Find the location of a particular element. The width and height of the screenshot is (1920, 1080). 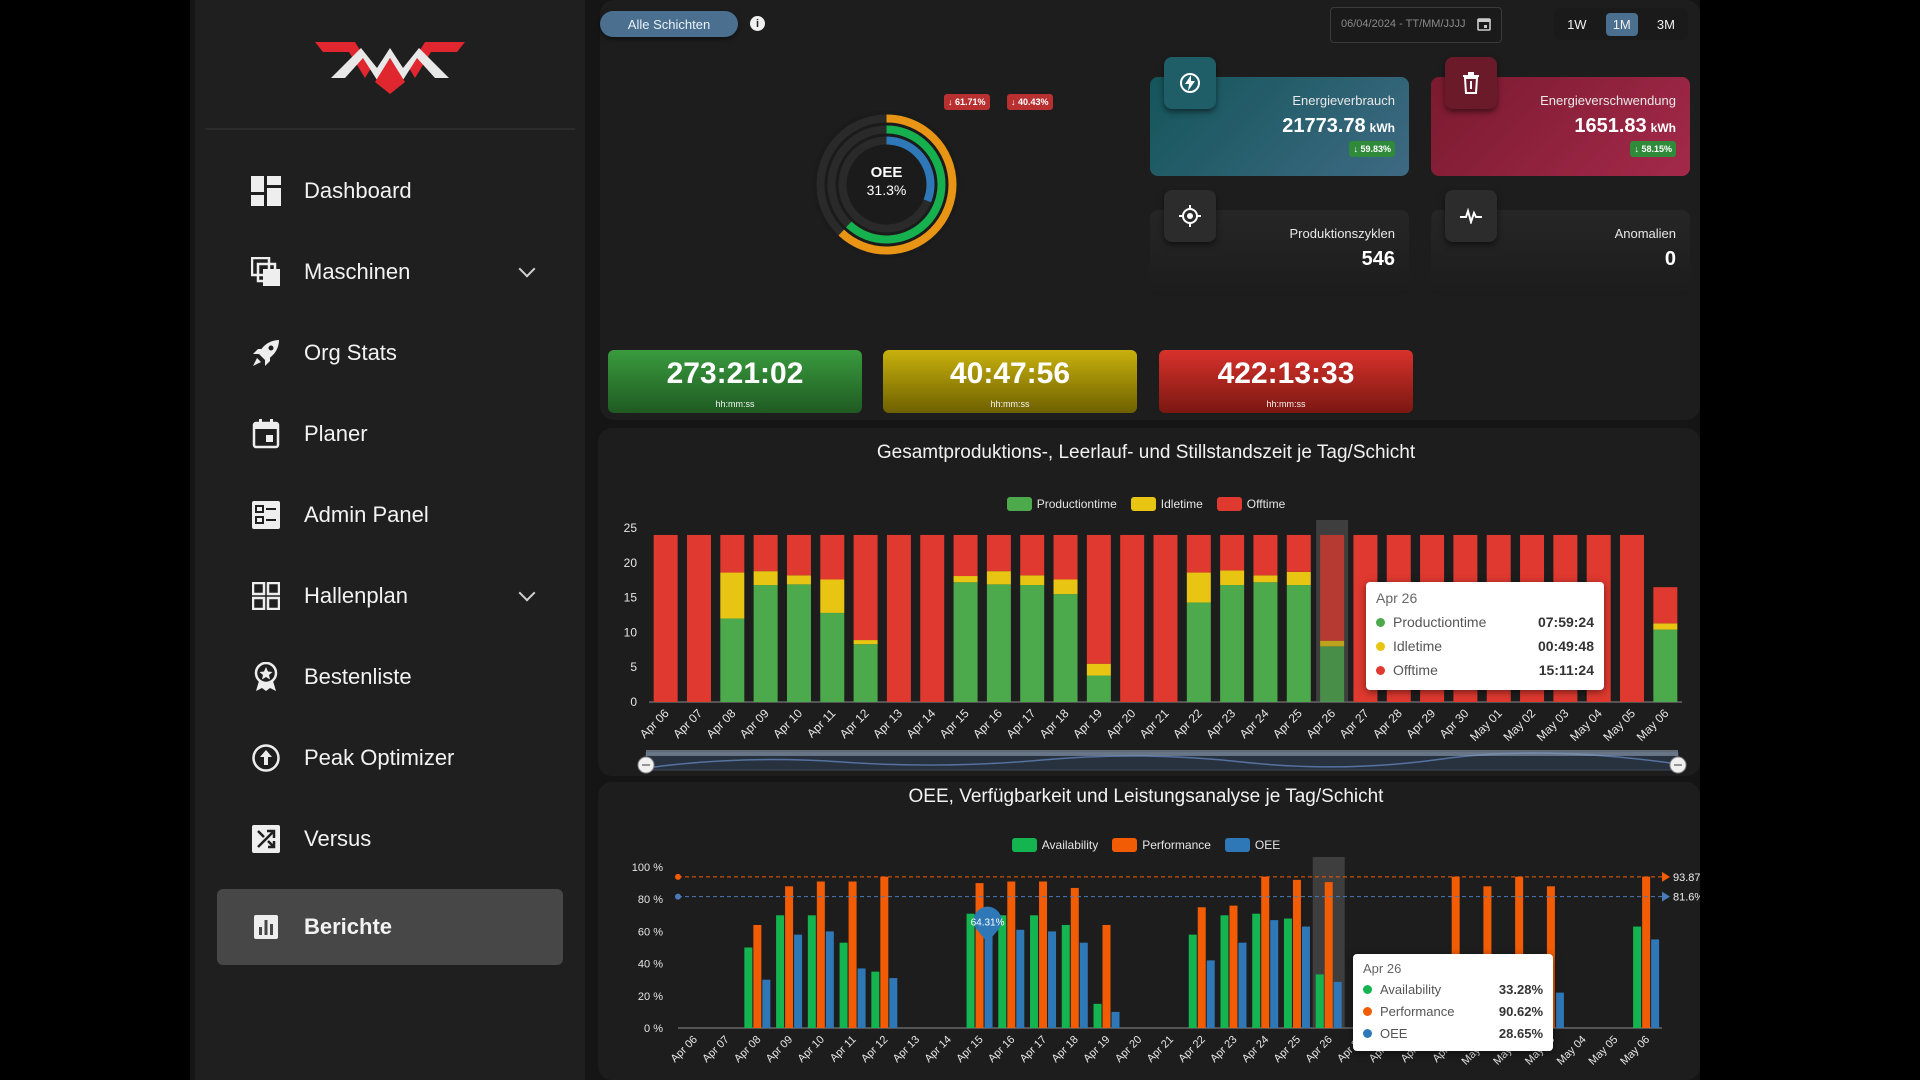

y-tick-label: 80 % is located at coordinates (650, 900).